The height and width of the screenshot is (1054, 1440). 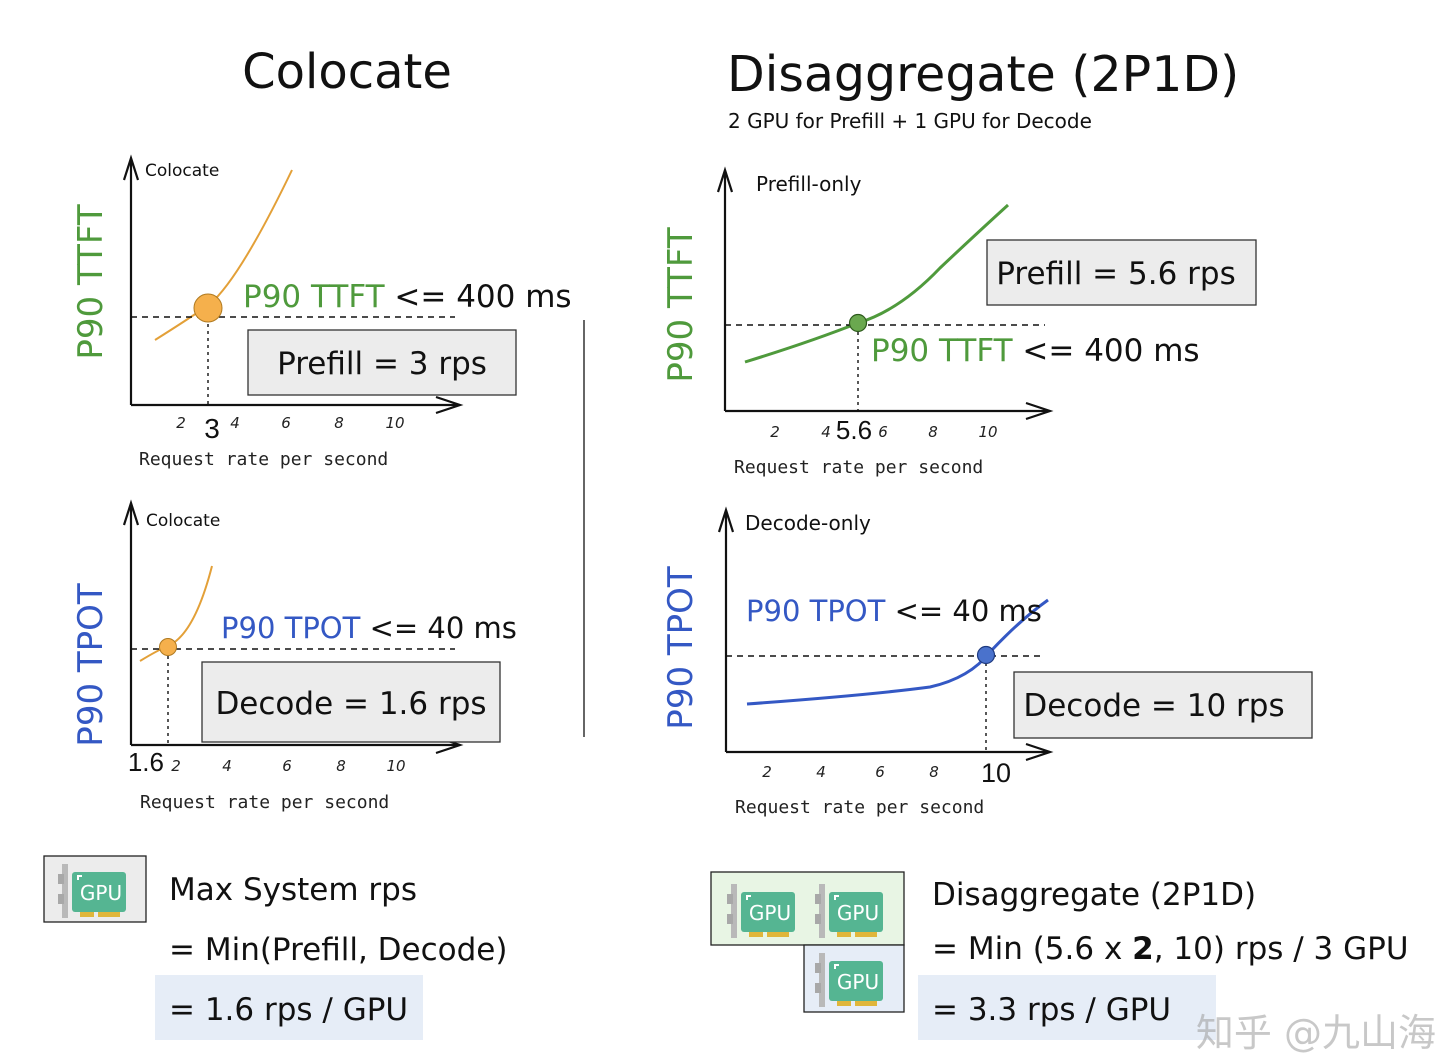 I want to click on result-text: Decode = 10 rps, so click(x=1153, y=706).